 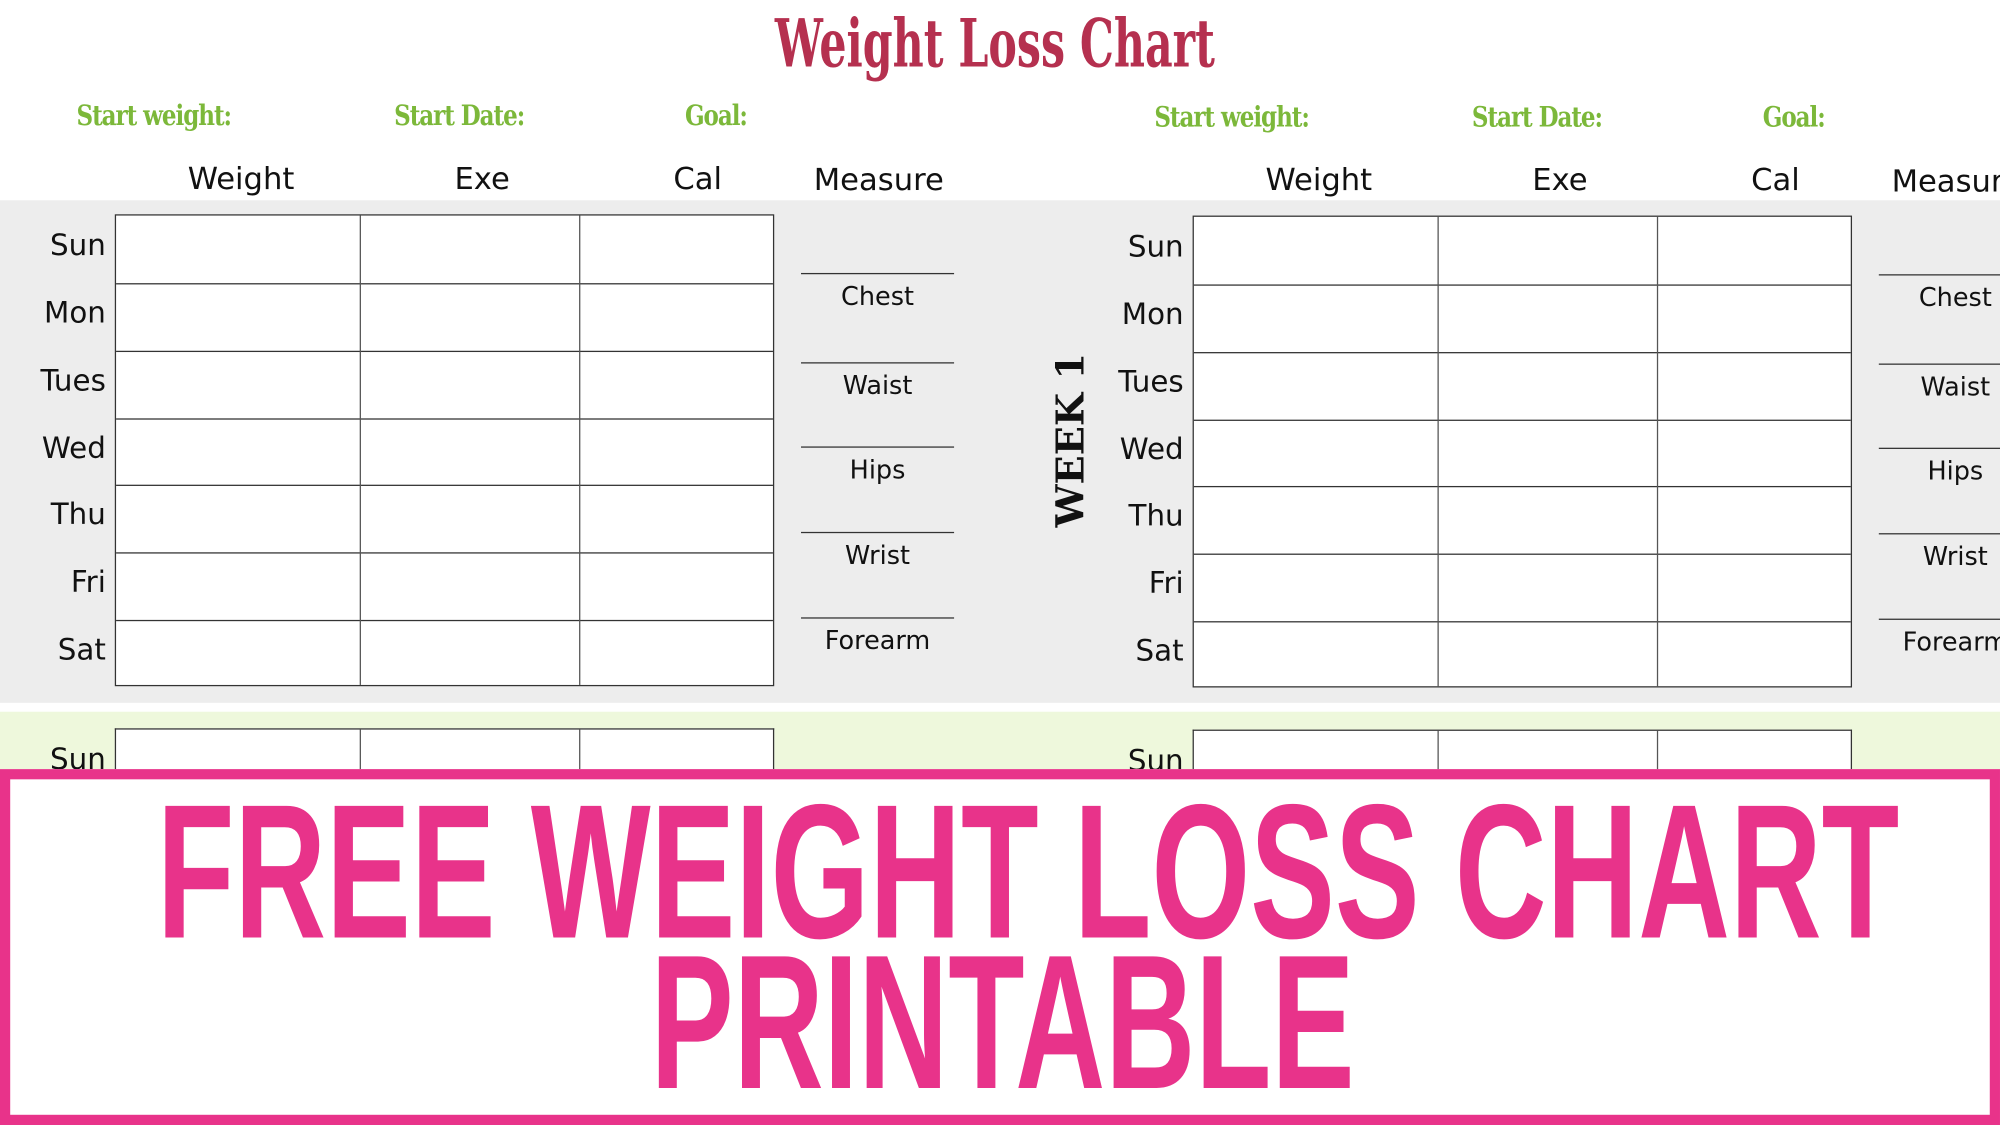 What do you see at coordinates (73, 448) in the screenshot?
I see `day-label: Wed` at bounding box center [73, 448].